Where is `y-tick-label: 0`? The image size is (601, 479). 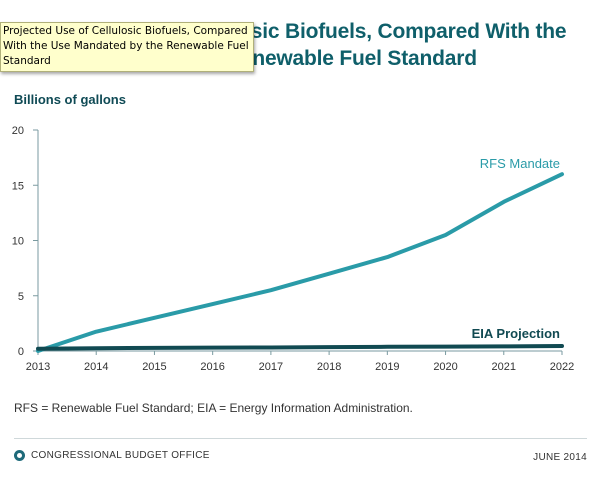
y-tick-label: 0 is located at coordinates (21, 352).